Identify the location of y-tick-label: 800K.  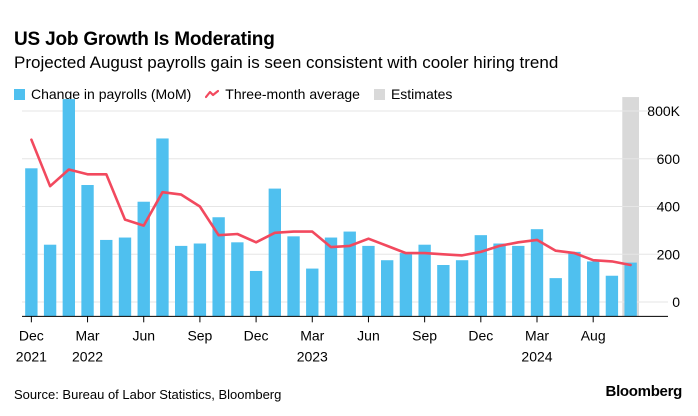
(663, 111).